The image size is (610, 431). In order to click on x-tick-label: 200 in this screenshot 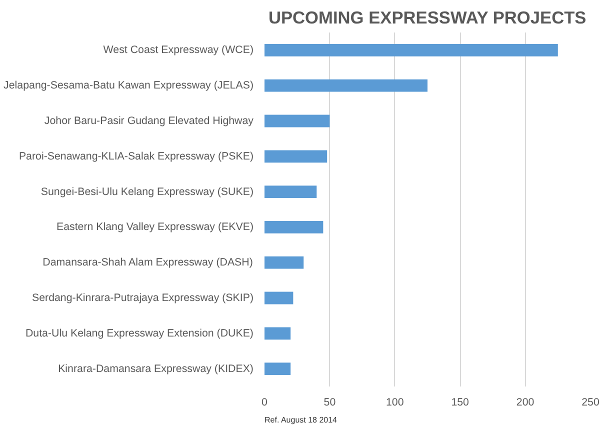, I will do `click(525, 402)`.